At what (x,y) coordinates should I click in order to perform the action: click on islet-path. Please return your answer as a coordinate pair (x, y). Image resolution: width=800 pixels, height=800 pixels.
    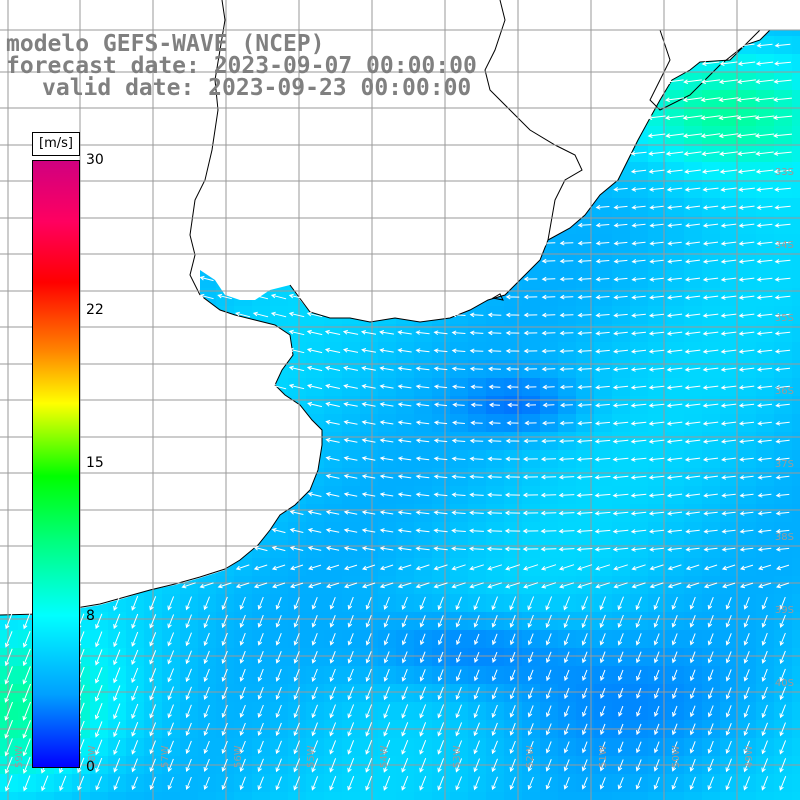
    Looking at the image, I should click on (497, 297).